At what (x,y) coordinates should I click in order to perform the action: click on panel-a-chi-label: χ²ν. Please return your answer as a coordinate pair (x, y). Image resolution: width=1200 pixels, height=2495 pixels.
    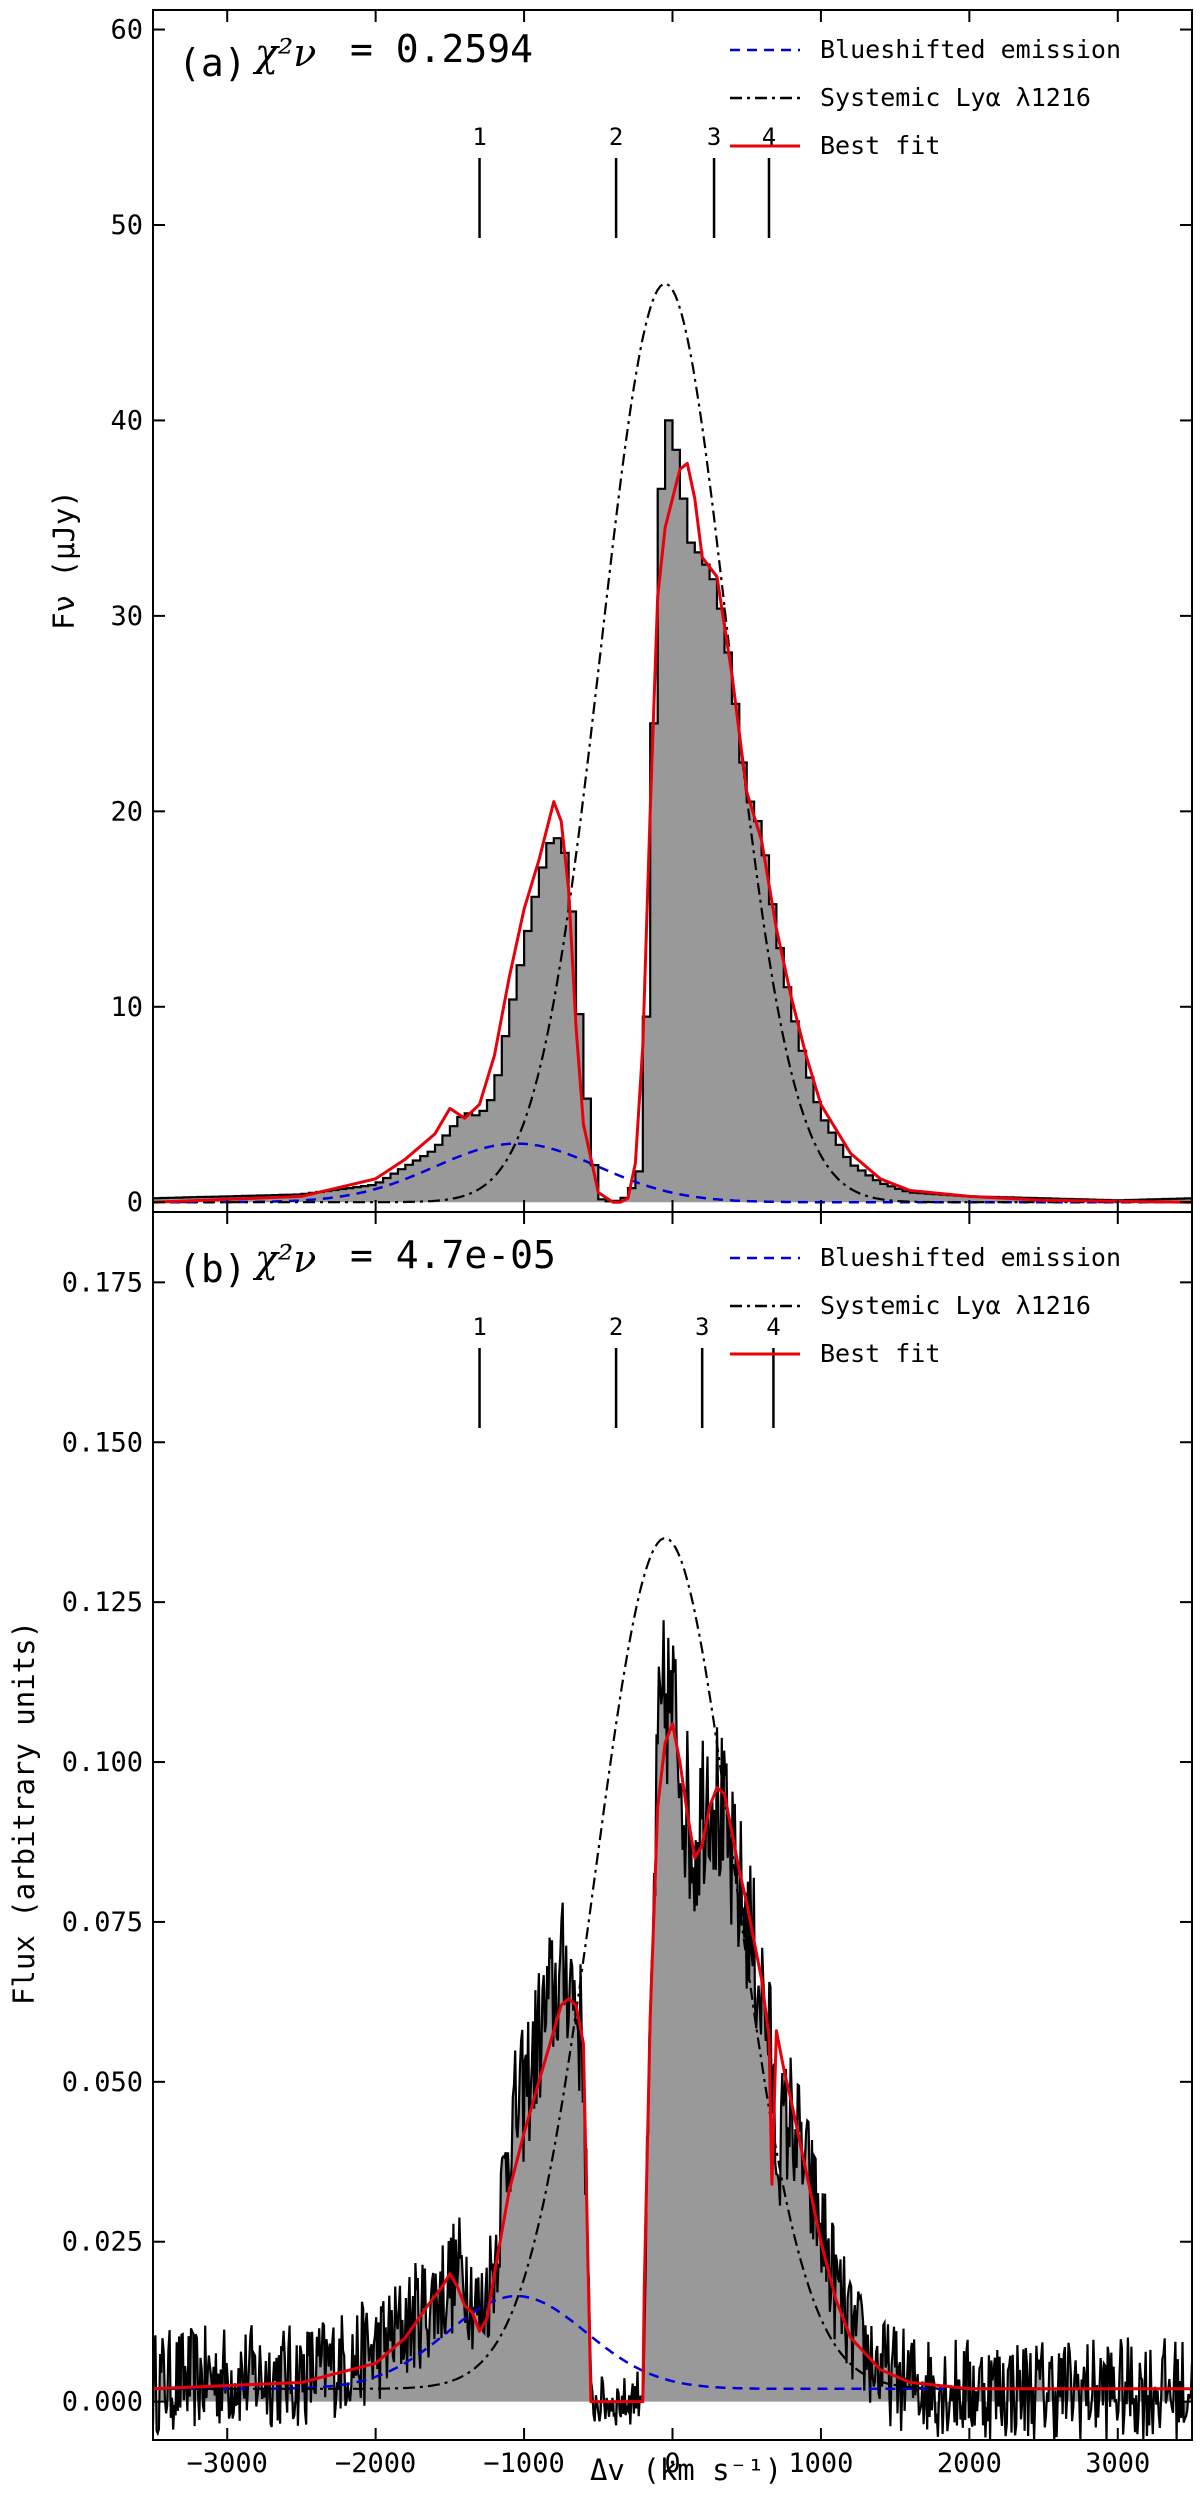
    Looking at the image, I should click on (284, 53).